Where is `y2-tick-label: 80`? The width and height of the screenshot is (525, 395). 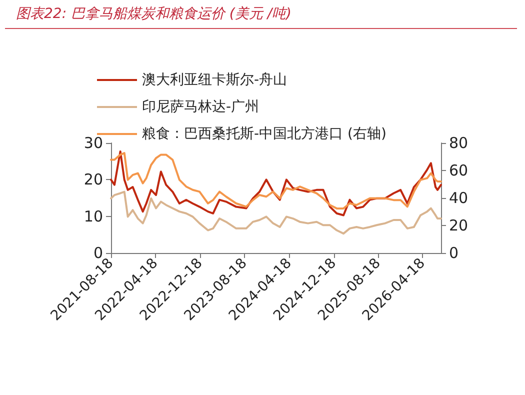 y2-tick-label: 80 is located at coordinates (458, 143).